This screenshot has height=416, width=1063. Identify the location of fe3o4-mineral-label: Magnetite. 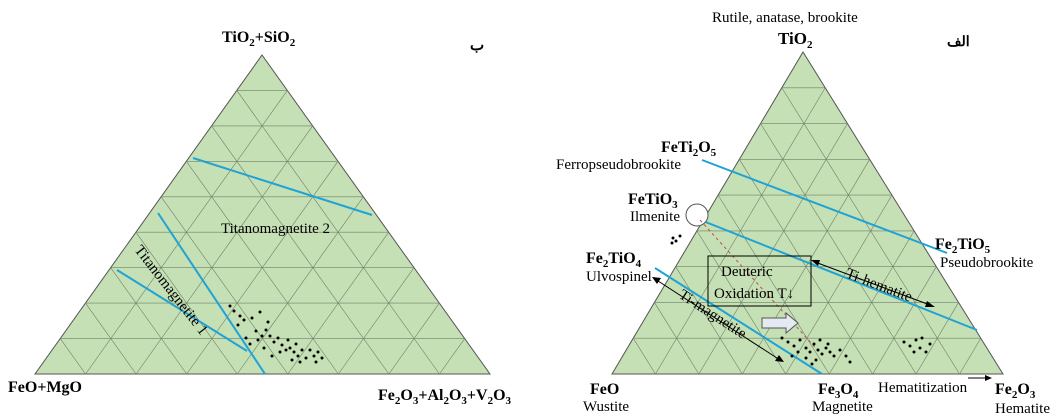
(842, 407).